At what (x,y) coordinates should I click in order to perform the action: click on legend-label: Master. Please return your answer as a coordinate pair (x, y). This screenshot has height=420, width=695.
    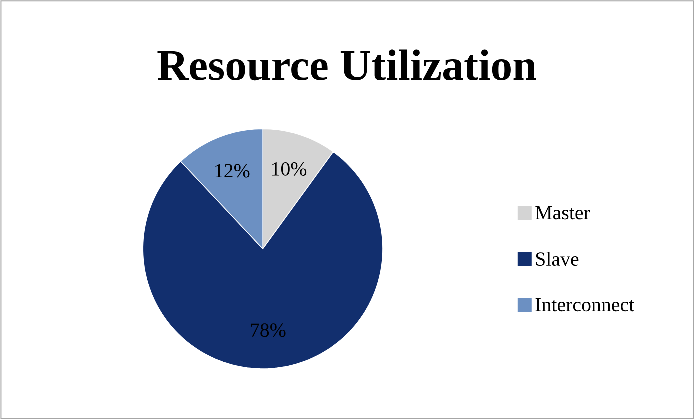
    Looking at the image, I should click on (563, 213).